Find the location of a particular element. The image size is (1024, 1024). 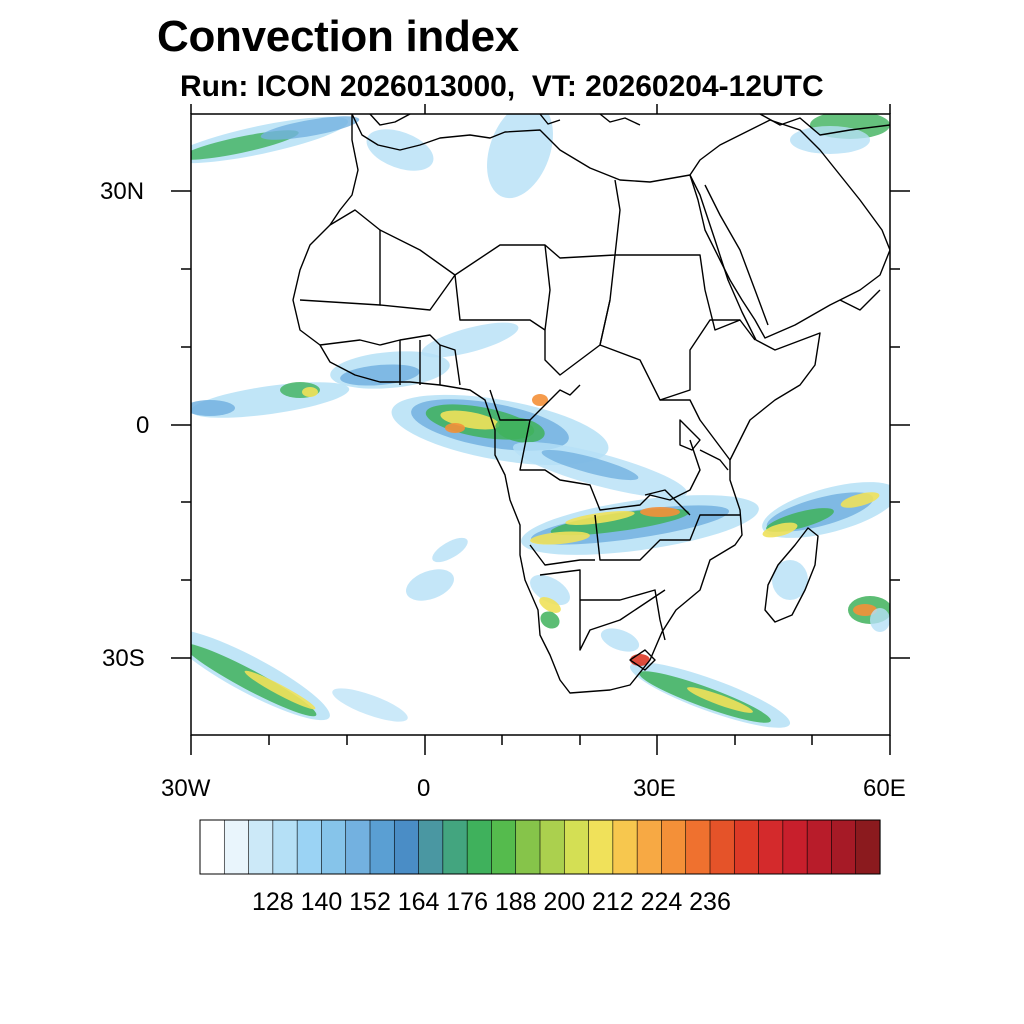

madagascar-coastline is located at coordinates (791, 575).